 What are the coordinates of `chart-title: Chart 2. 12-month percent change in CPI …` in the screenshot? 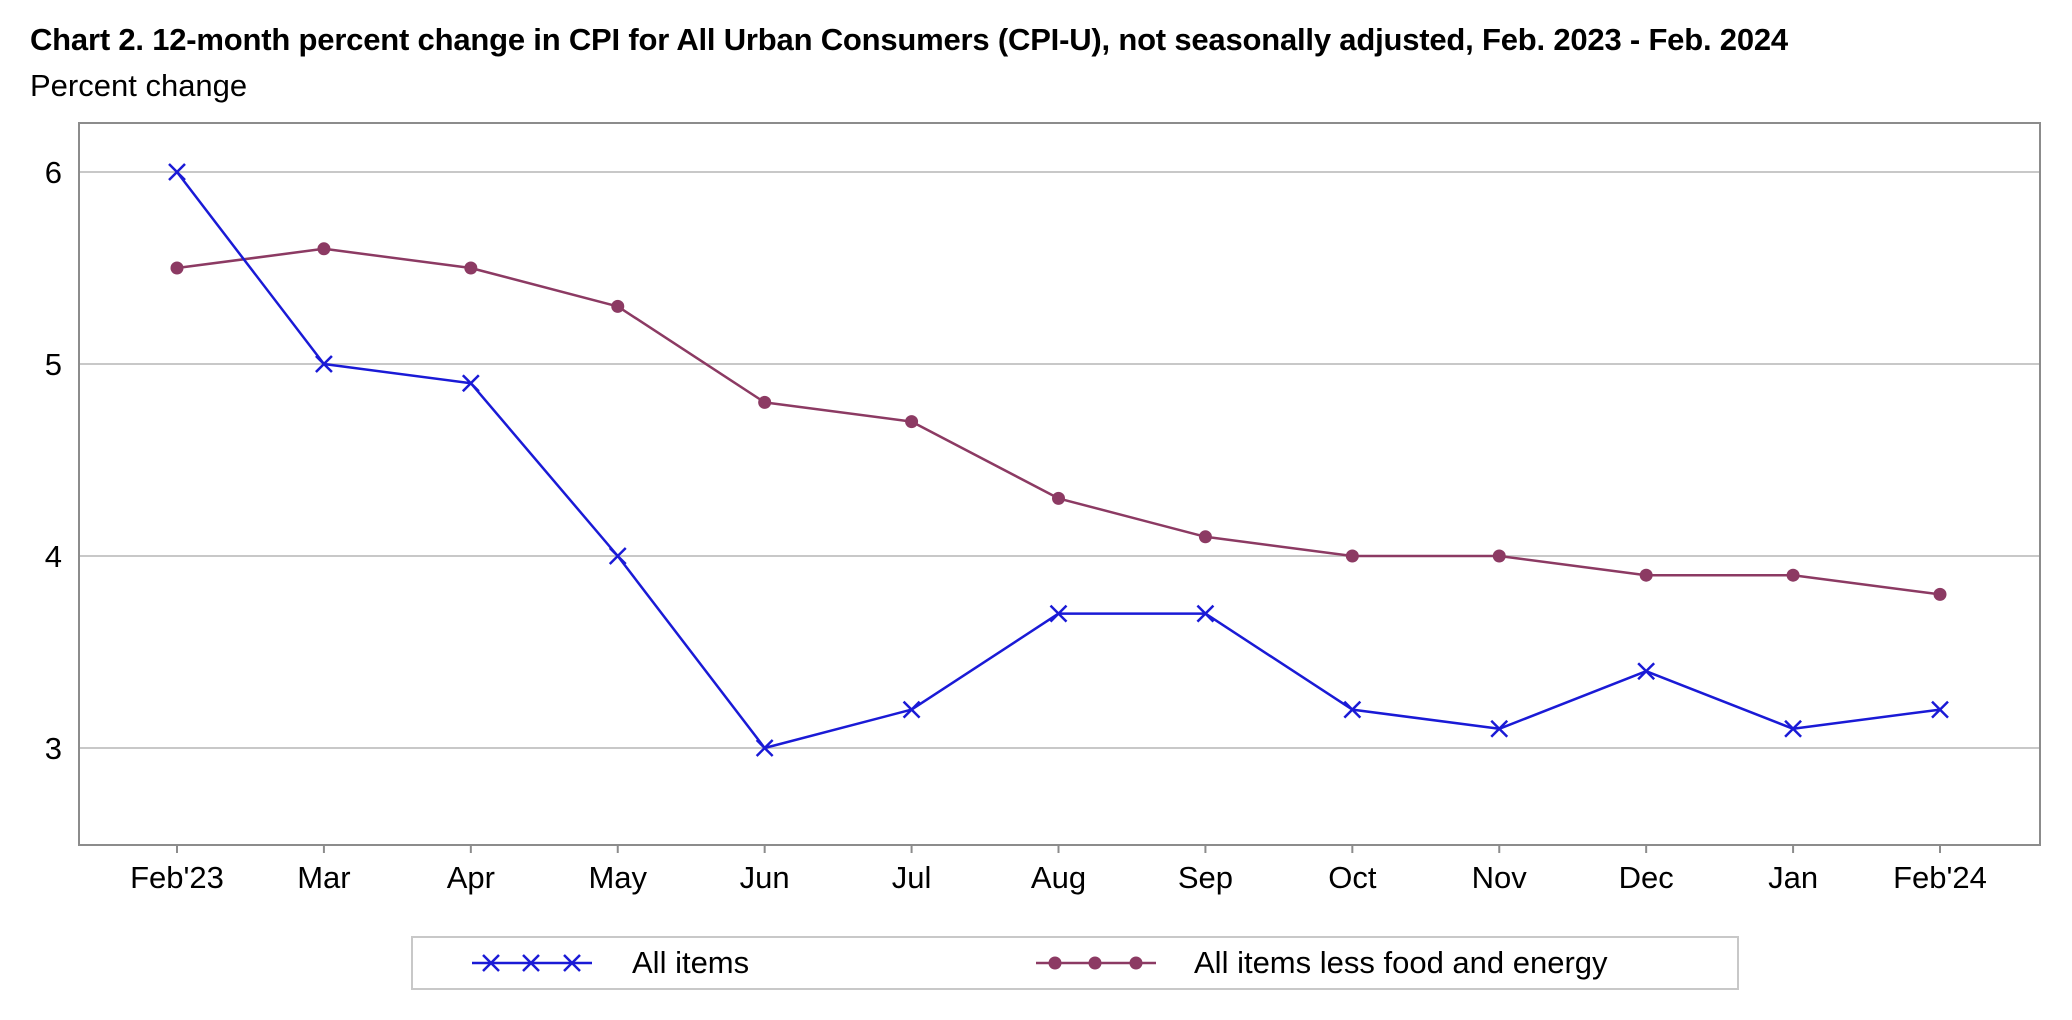 It's located at (909, 39).